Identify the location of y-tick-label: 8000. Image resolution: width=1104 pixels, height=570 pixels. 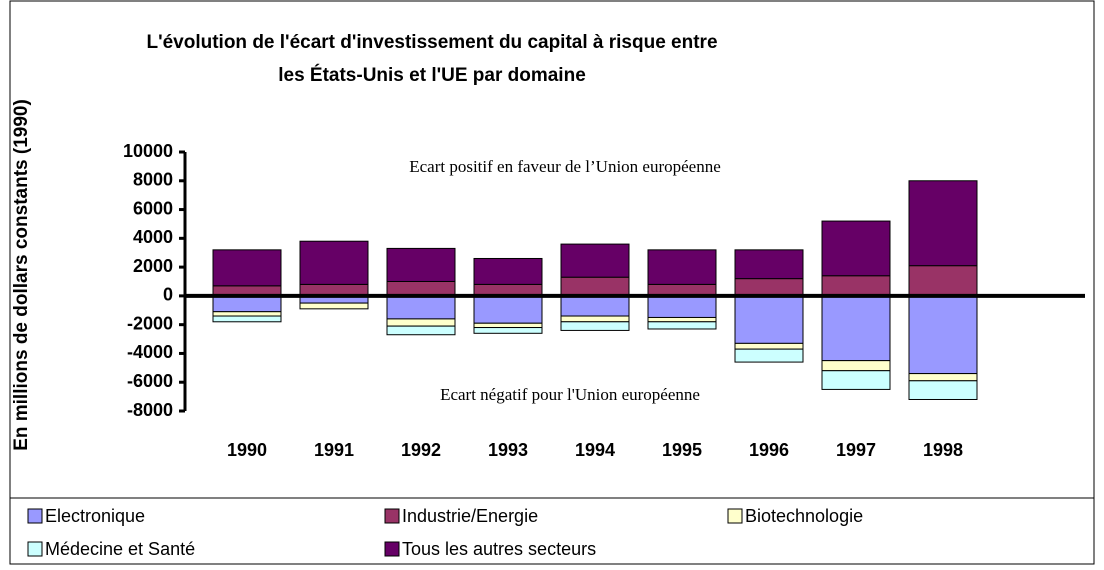
(153, 180).